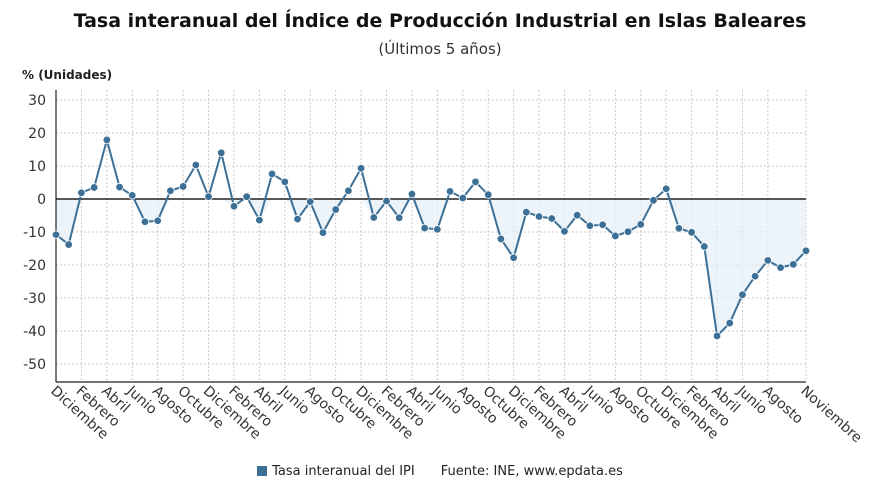  What do you see at coordinates (34, 299) in the screenshot?
I see `y-tick-label: -30` at bounding box center [34, 299].